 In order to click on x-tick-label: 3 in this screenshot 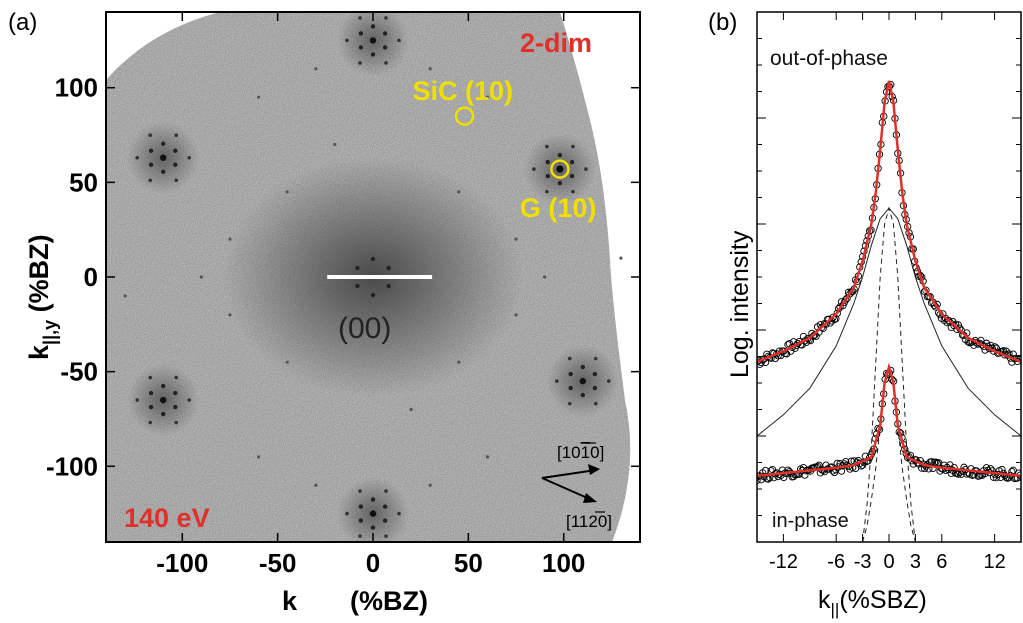, I will do `click(915, 562)`.